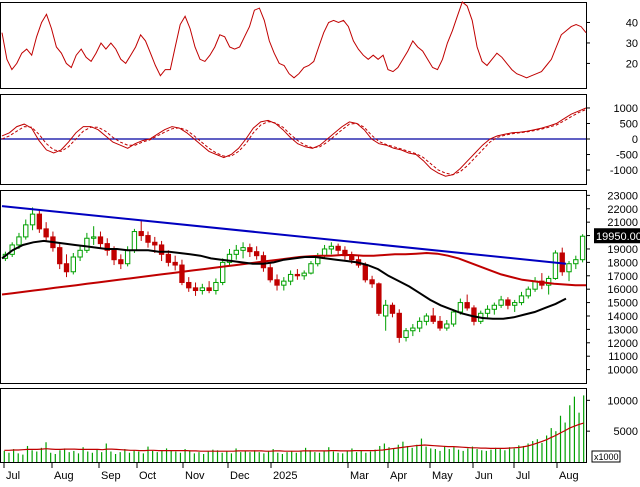 The width and height of the screenshot is (640, 487). Describe the element at coordinates (632, 44) in the screenshot. I see `rsi-tick-label: 30` at that location.